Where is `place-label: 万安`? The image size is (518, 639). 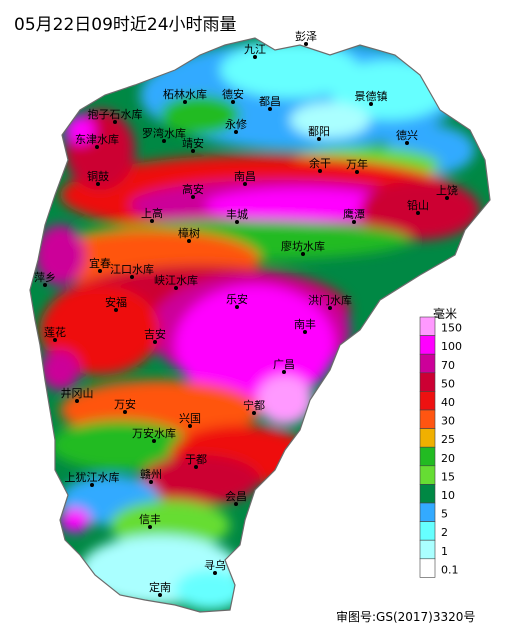 place-label: 万安 is located at coordinates (125, 404).